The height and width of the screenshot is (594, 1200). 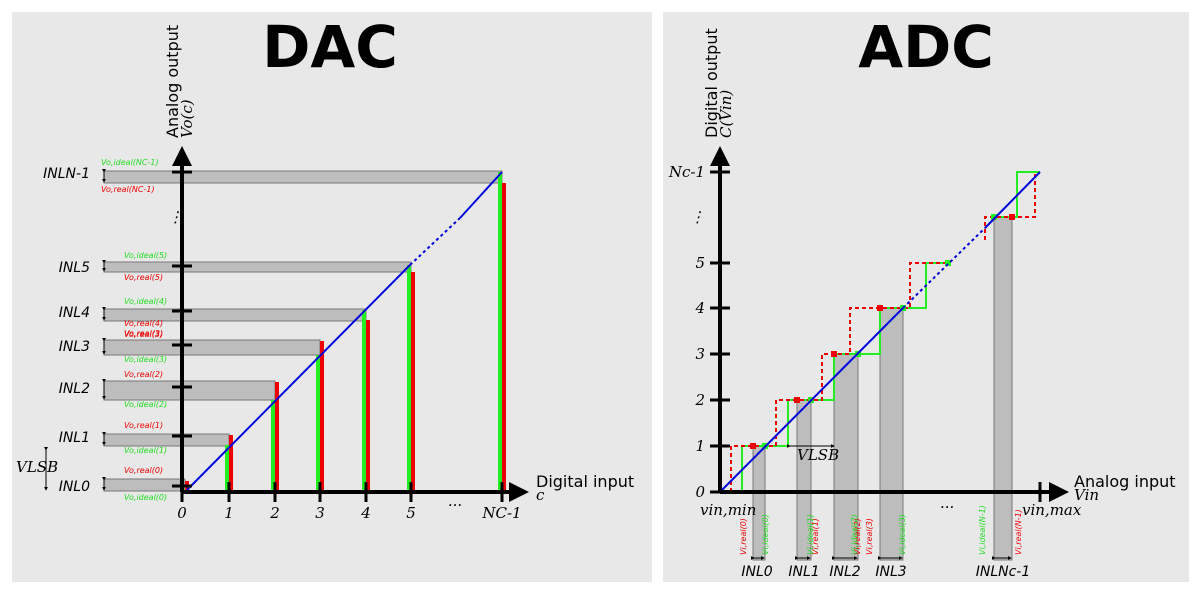 What do you see at coordinates (130, 162) in the screenshot?
I see `dac-ideal-label: Vo,ideal(NC-1)` at bounding box center [130, 162].